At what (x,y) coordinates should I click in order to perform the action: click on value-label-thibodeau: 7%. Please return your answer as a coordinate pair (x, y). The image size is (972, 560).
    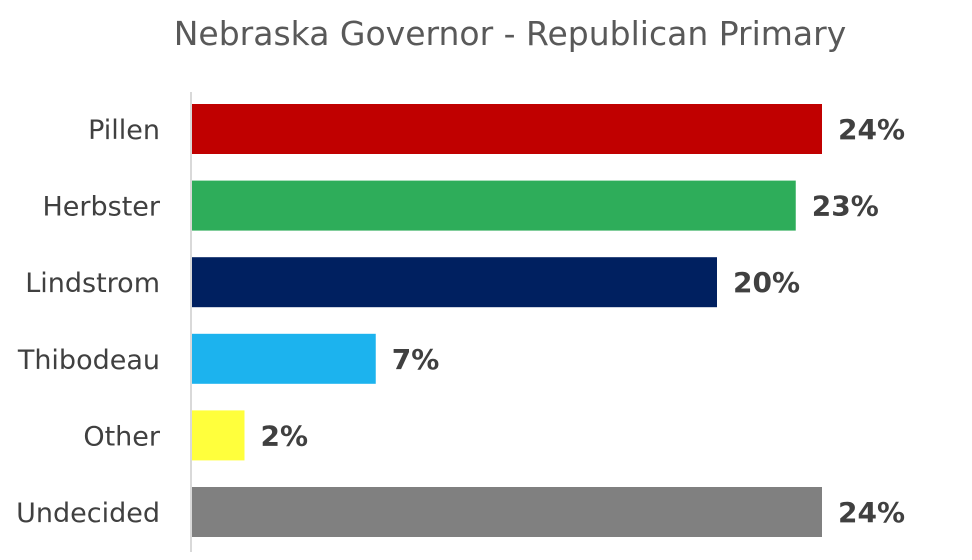
    Looking at the image, I should click on (416, 359).